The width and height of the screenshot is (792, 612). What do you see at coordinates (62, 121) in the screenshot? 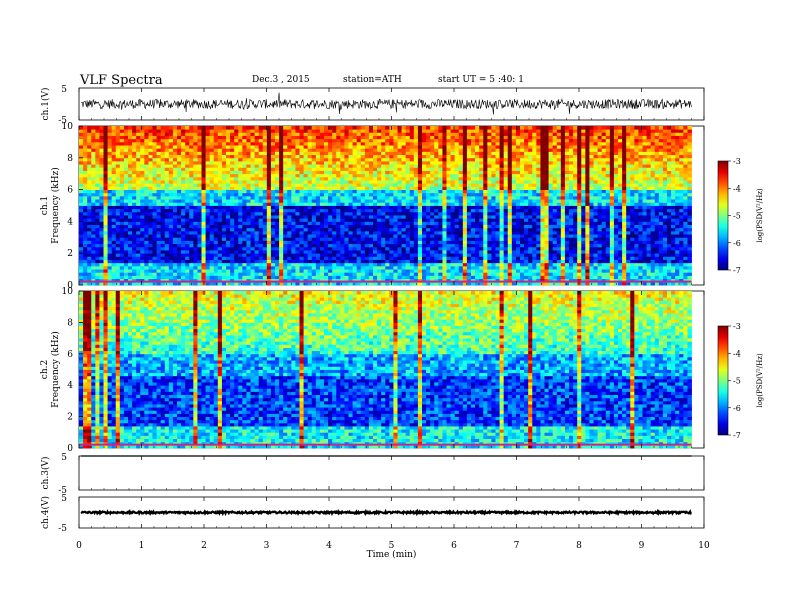
I see `ch1-waveform-ytick-bottom: -5` at bounding box center [62, 121].